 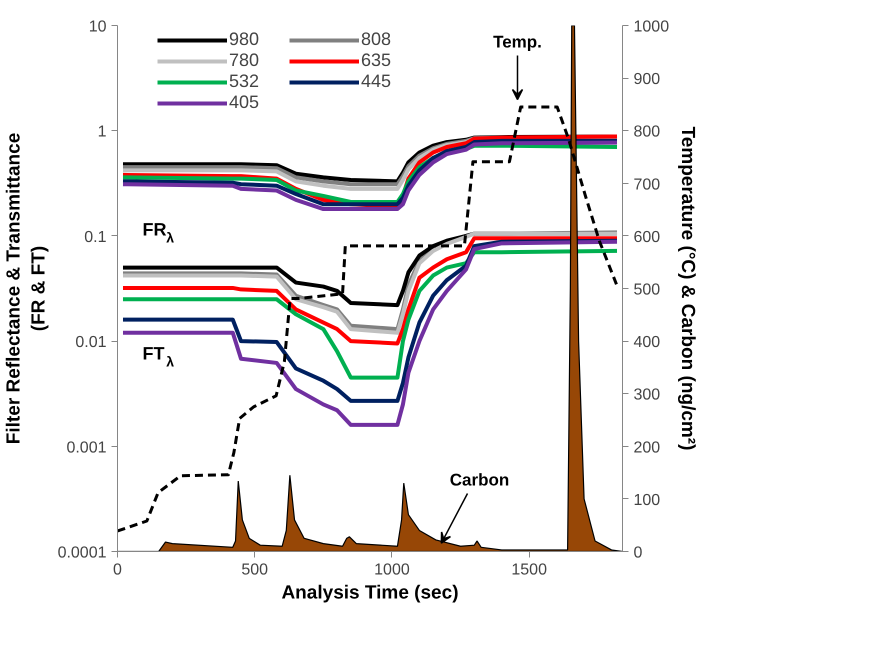 What do you see at coordinates (91, 343) in the screenshot?
I see `y-tick-label: 0.01` at bounding box center [91, 343].